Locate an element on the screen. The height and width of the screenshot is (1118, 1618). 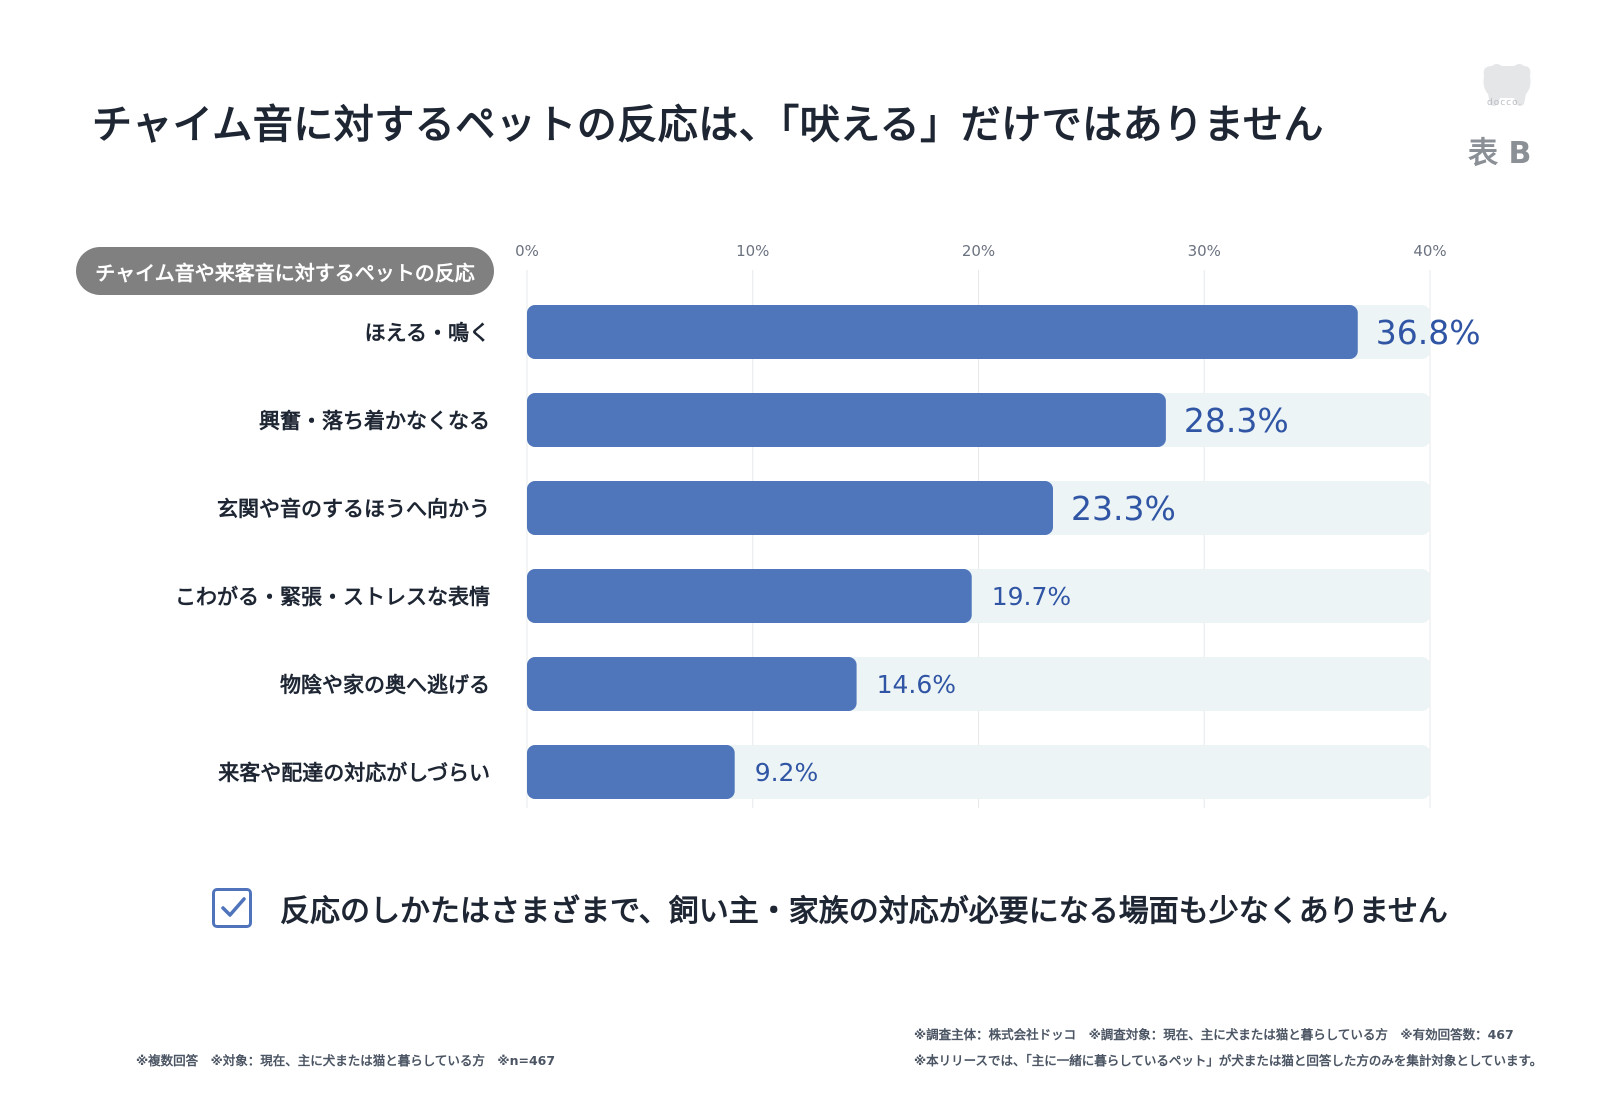
category-label: 物陰や家の奥へ逃げる is located at coordinates (385, 685).